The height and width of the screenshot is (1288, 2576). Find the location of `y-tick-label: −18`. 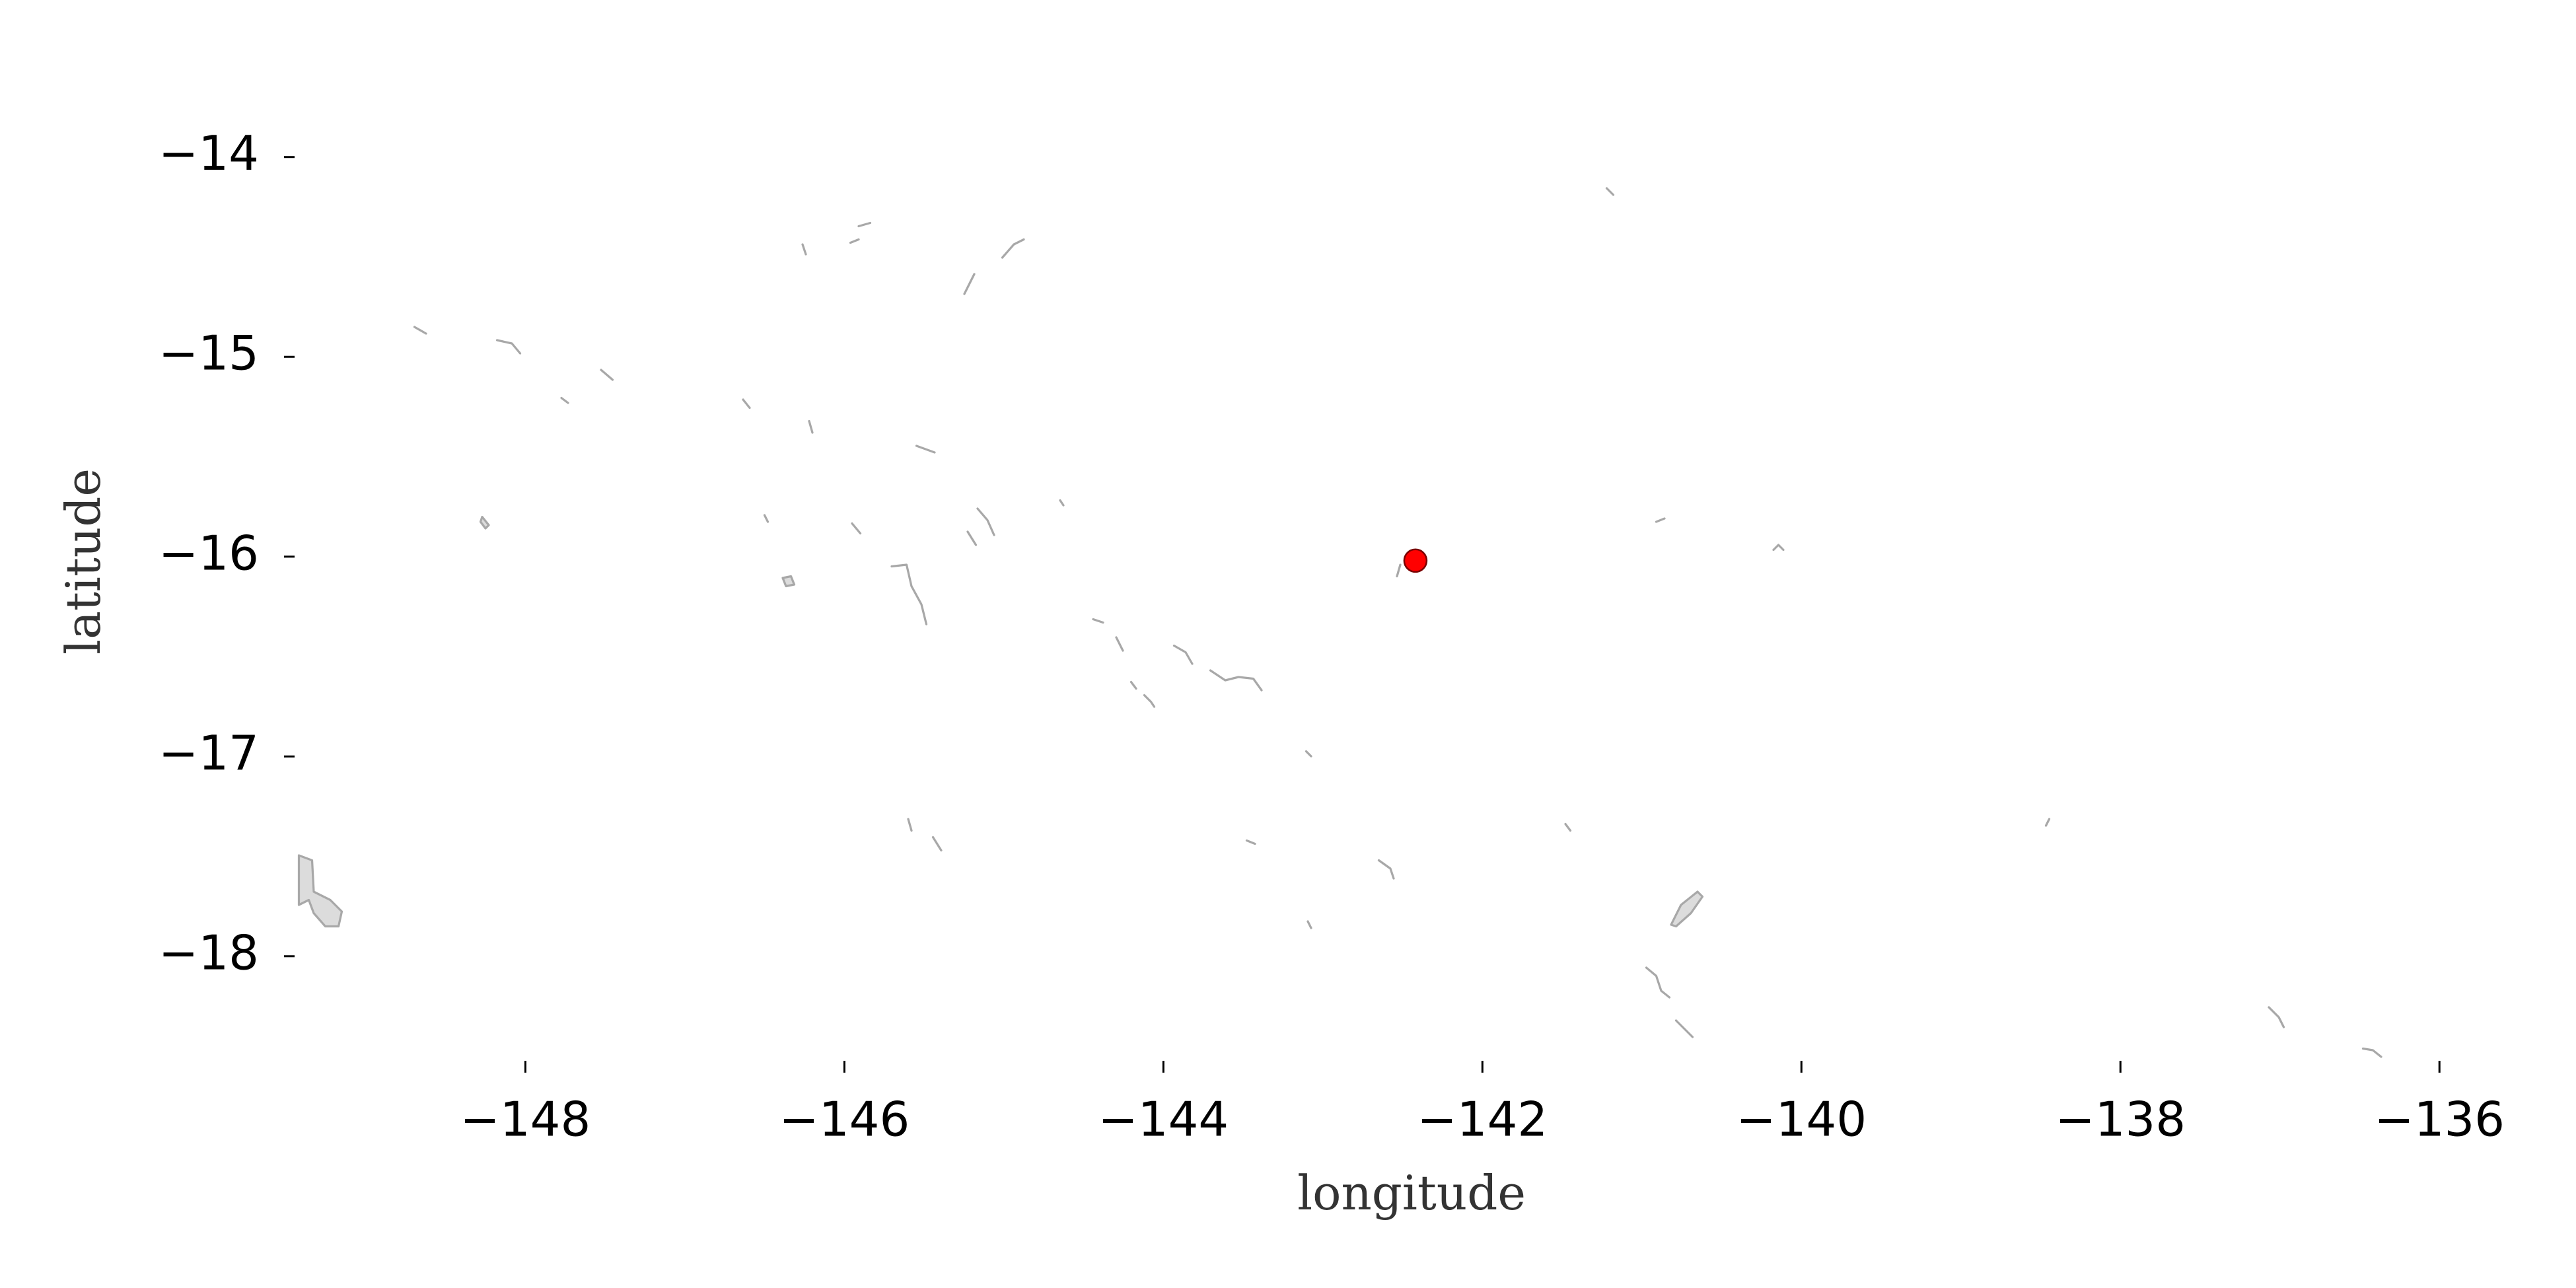

y-tick-label: −18 is located at coordinates (209, 952).